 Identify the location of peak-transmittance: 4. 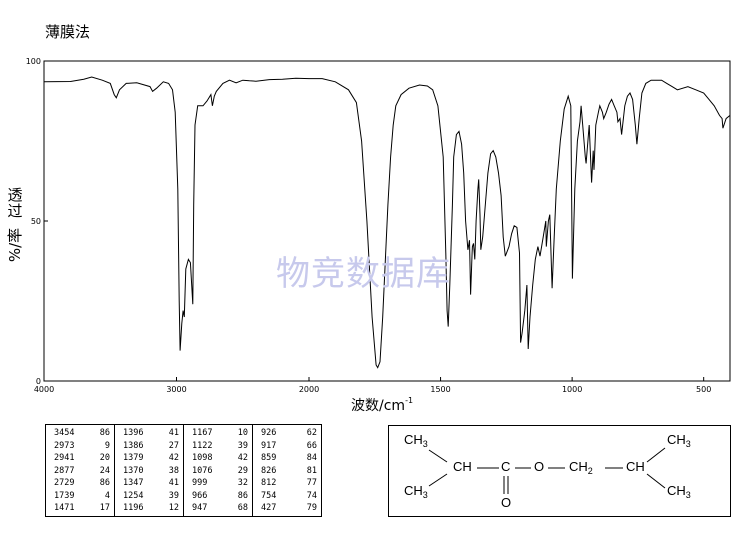
(107, 495).